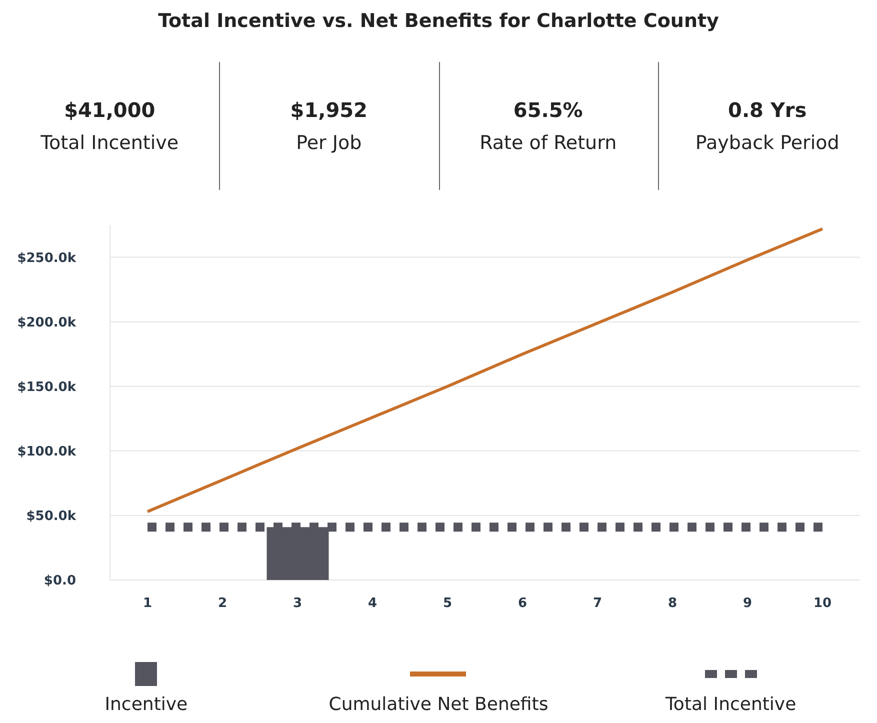 This screenshot has width=877, height=723. Describe the element at coordinates (51, 516) in the screenshot. I see `y-tick-label: $50.0k` at that location.